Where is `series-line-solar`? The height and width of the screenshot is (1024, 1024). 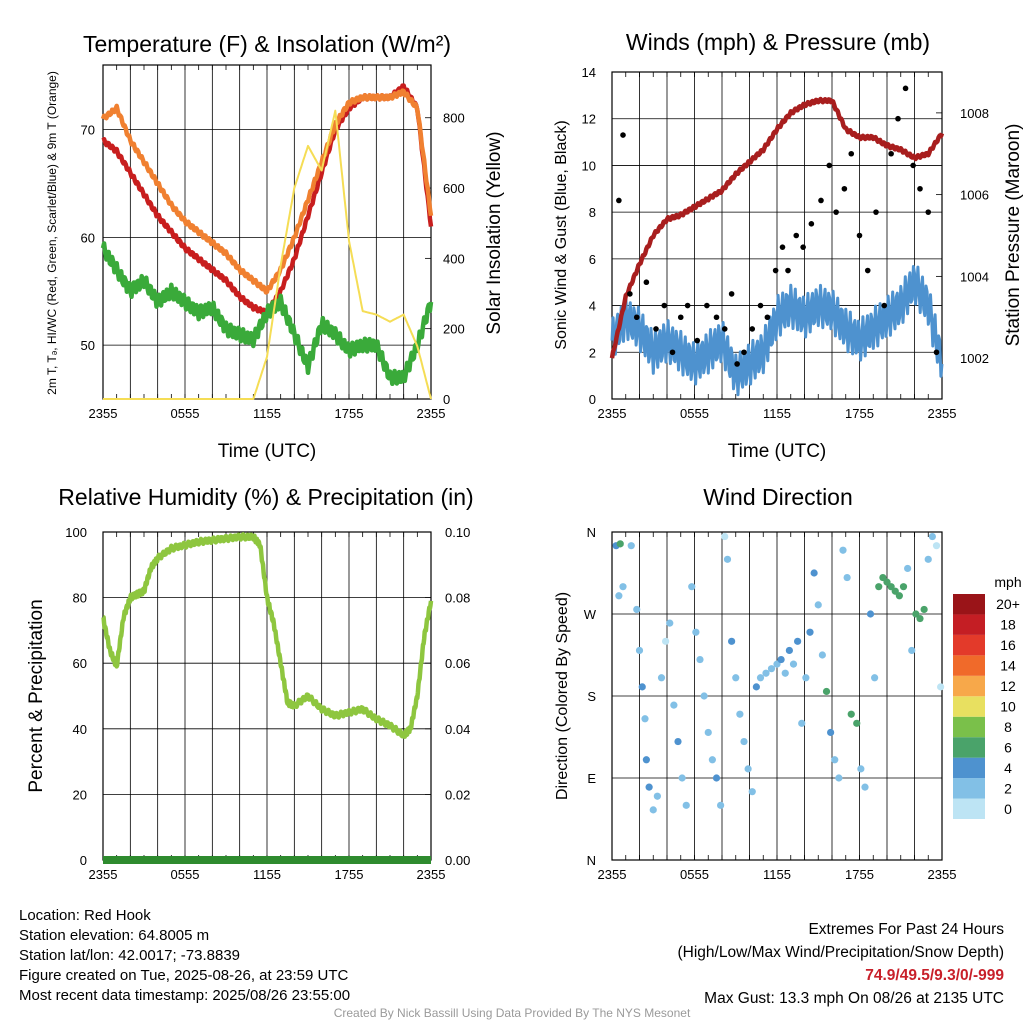 series-line-solar is located at coordinates (267, 254).